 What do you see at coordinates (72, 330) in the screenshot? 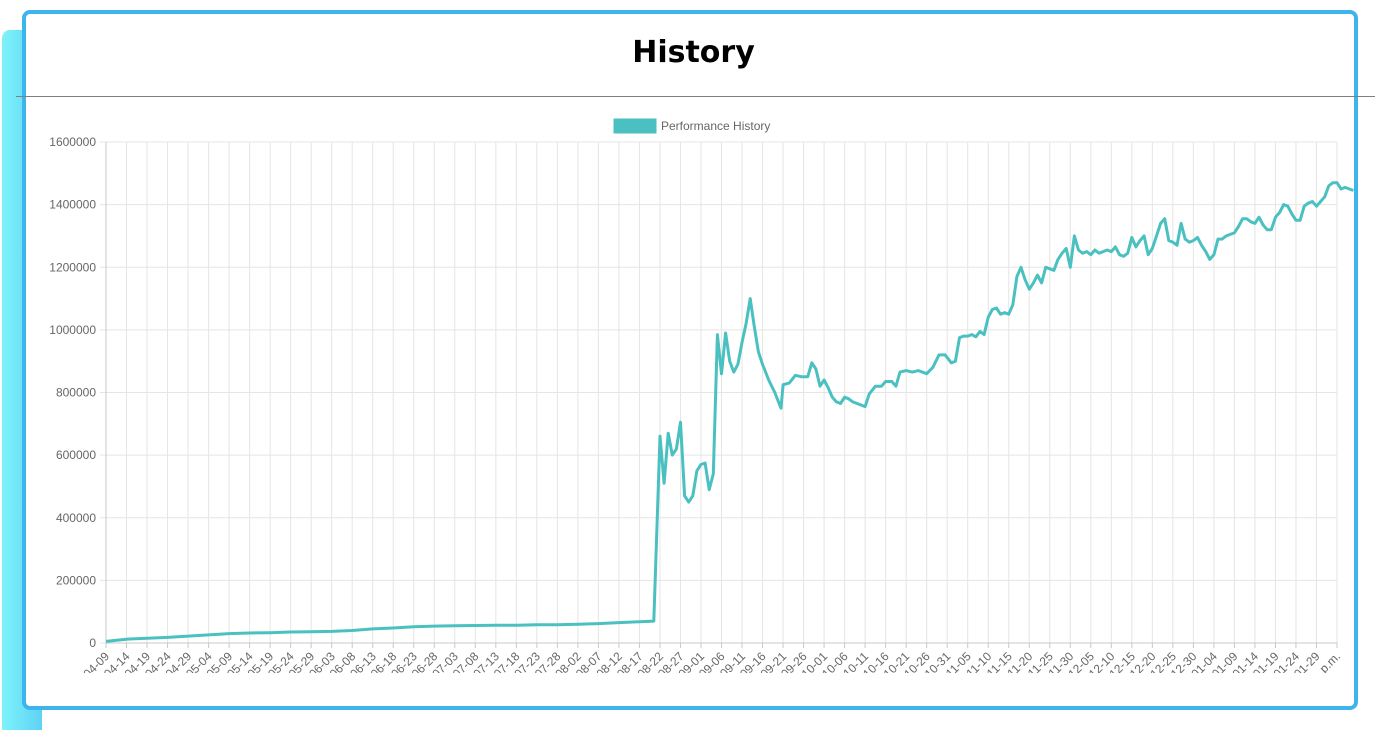
I see `y-tick-label: 1000000` at bounding box center [72, 330].